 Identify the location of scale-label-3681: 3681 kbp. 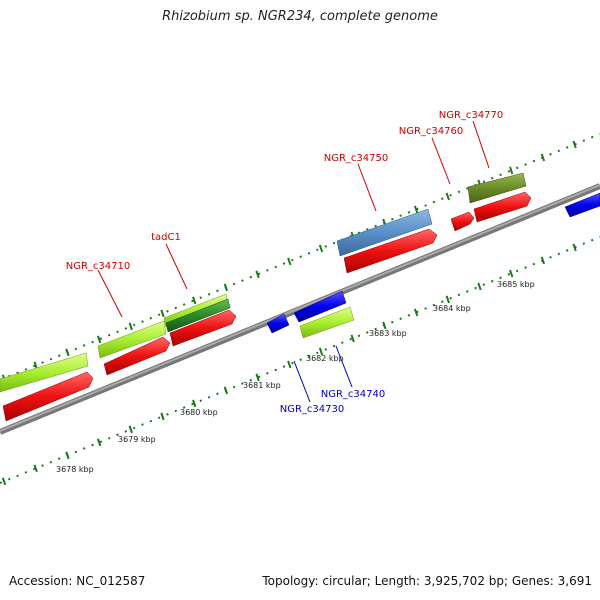
(262, 385).